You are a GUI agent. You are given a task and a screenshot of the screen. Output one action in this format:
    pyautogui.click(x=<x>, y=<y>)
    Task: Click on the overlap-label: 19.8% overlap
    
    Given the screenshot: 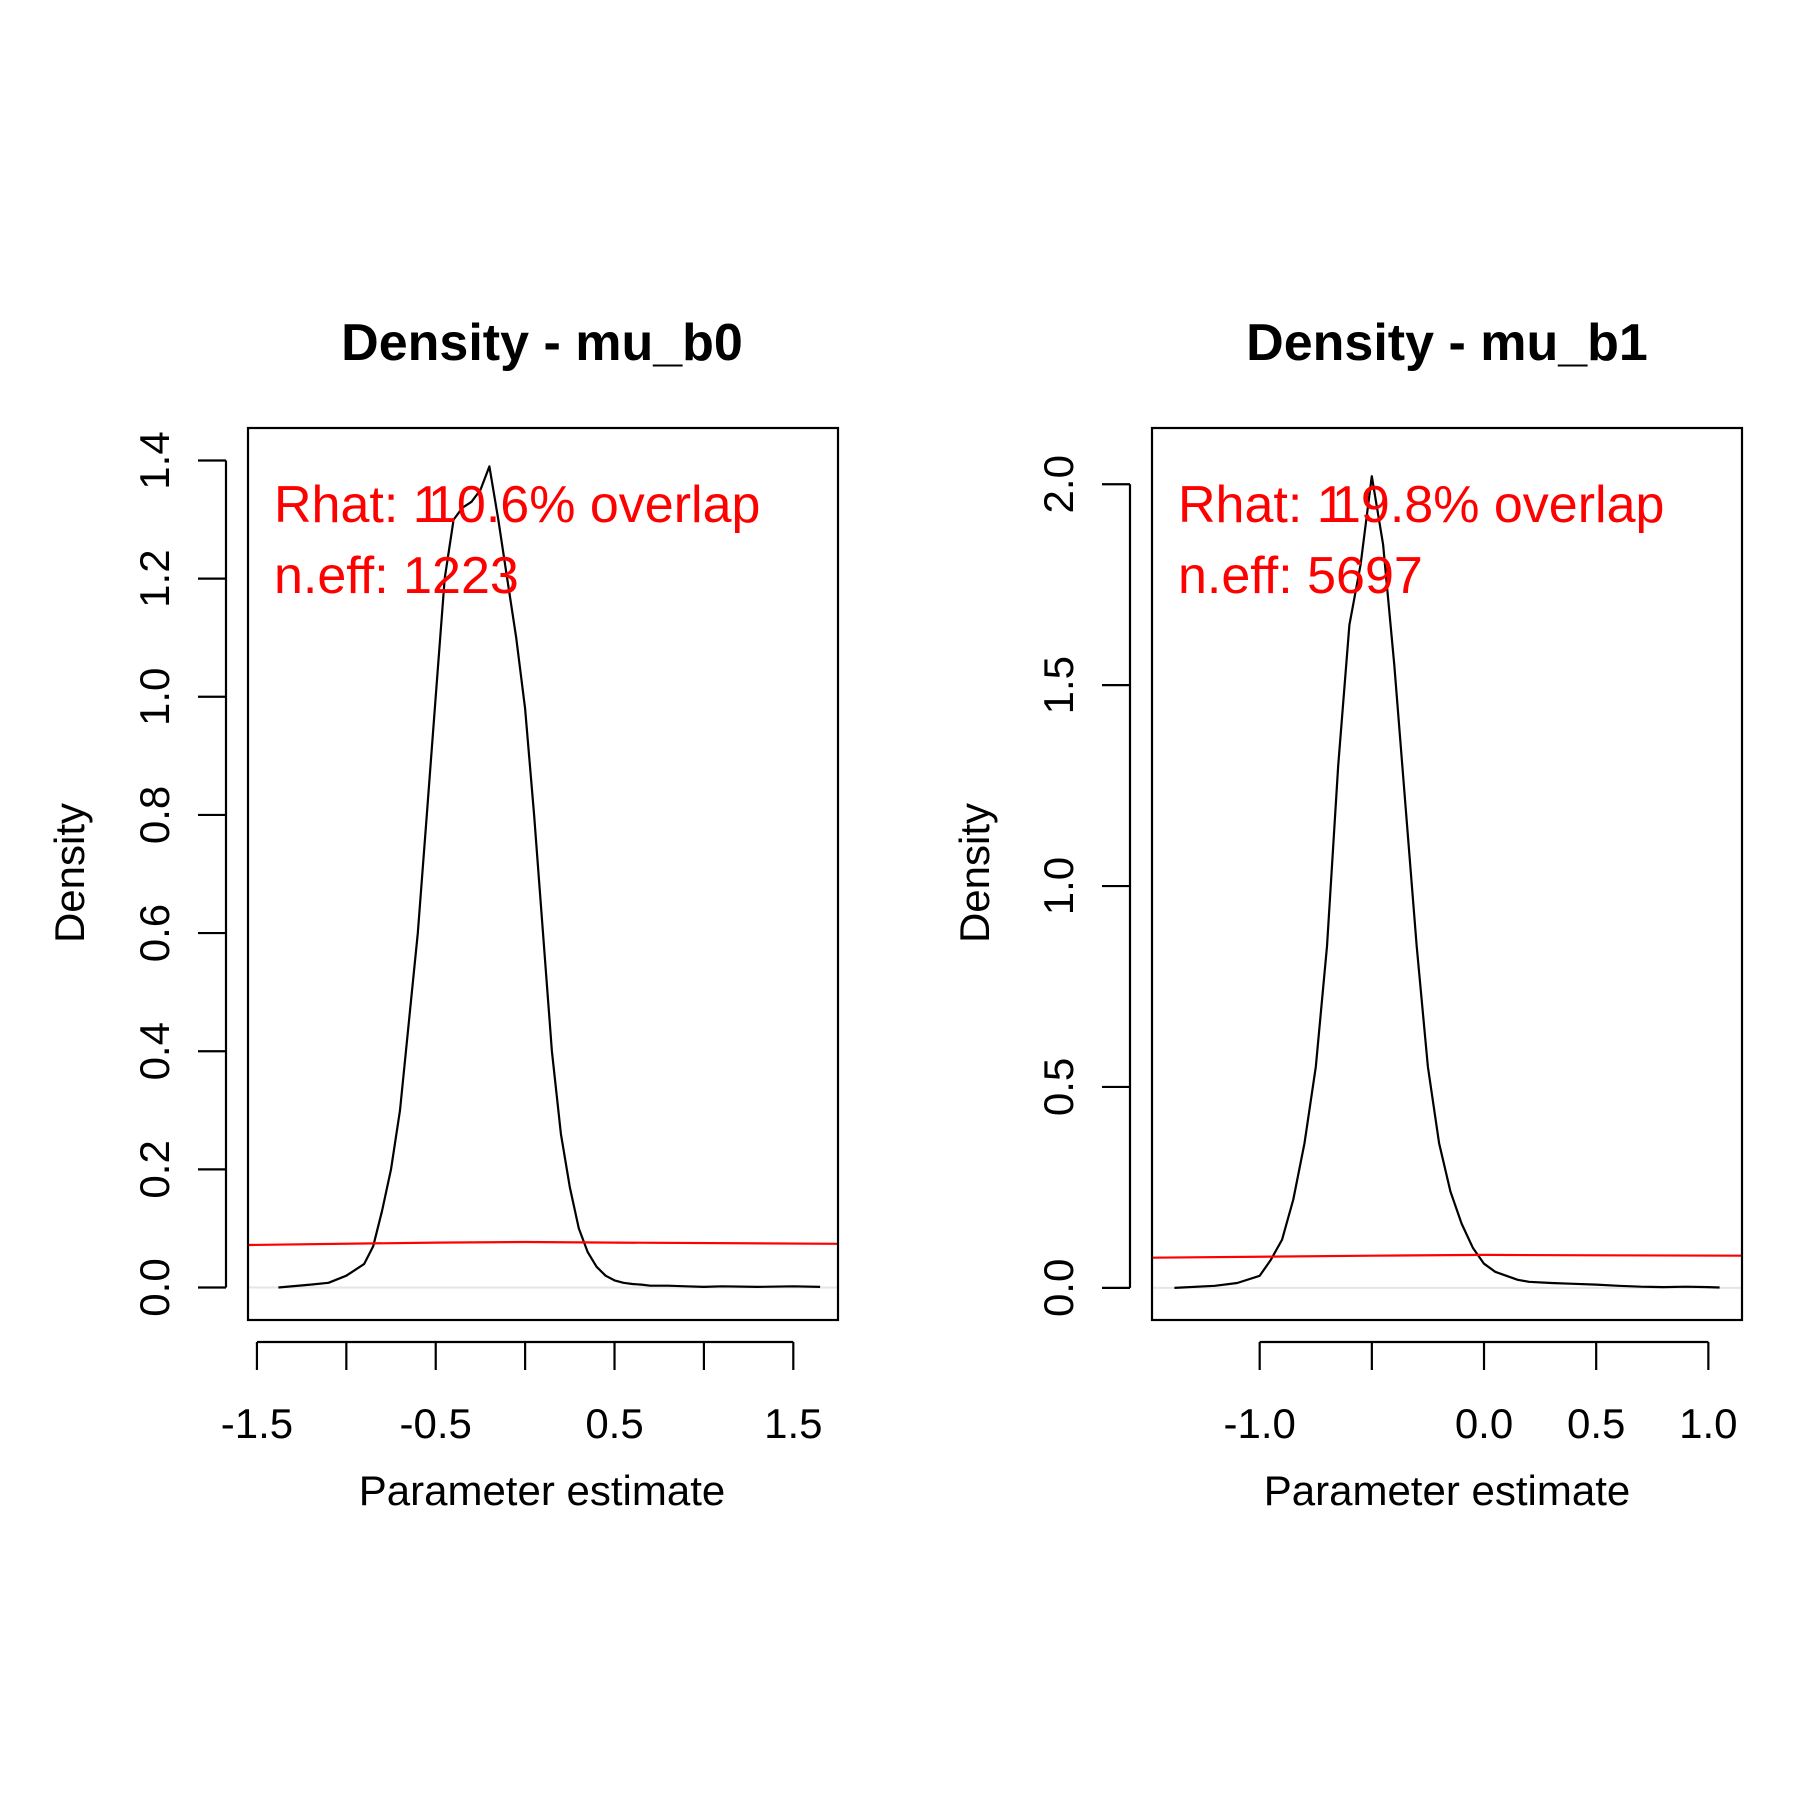 What is the action you would take?
    pyautogui.click(x=1498, y=505)
    